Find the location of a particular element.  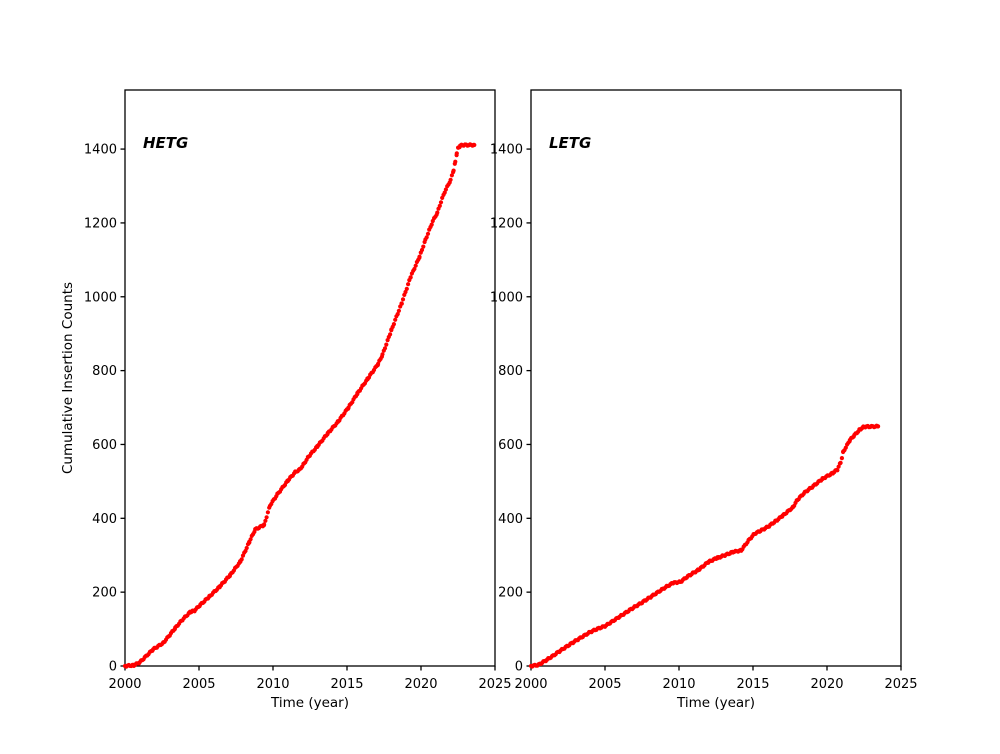

x-axis-label-hetg: Time (year) is located at coordinates (309, 703).